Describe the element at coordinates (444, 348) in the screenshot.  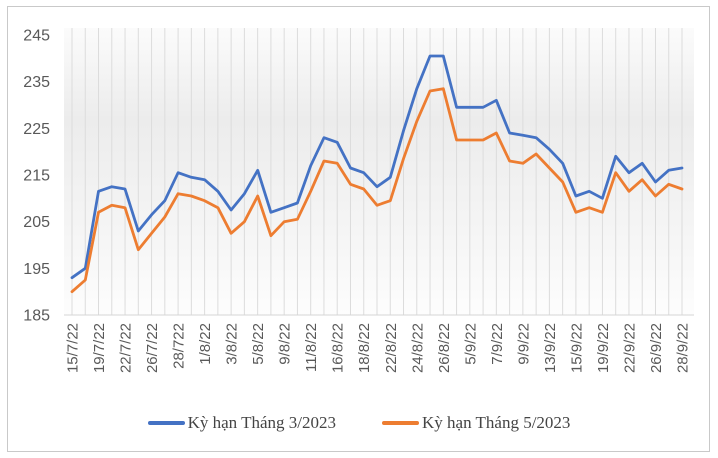
I see `x-tick-label: 26/8/22` at that location.